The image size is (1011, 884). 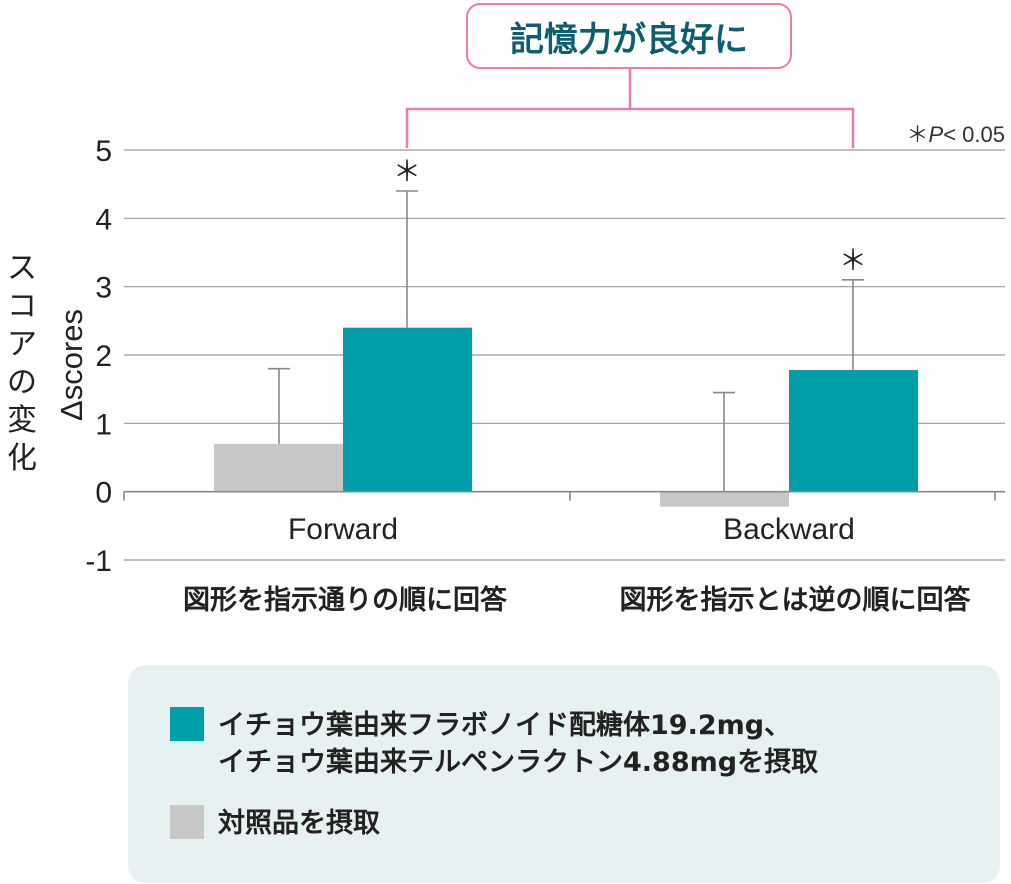 I want to click on significance-note: ＊P< 0.05, so click(x=956, y=133).